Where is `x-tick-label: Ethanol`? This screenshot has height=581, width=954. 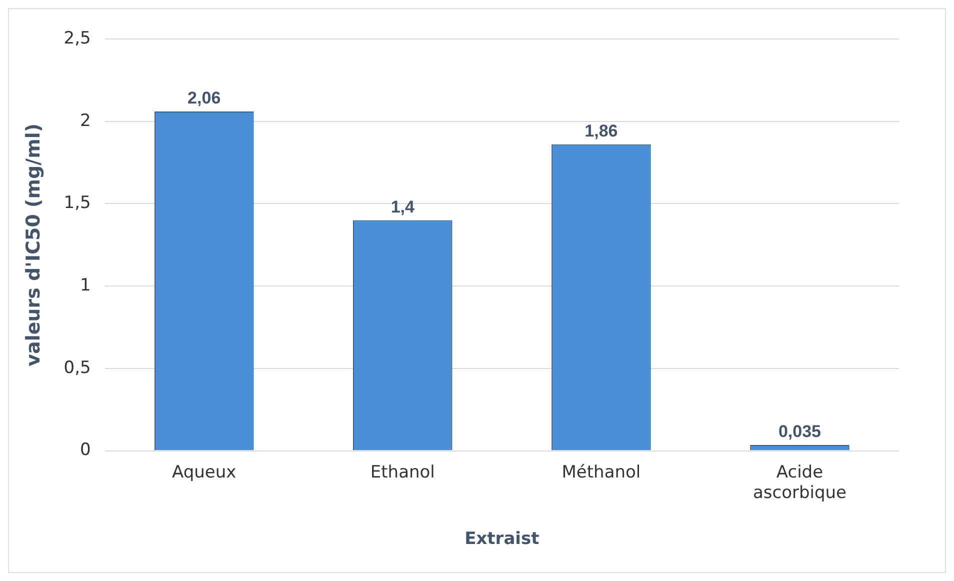
x-tick-label: Ethanol is located at coordinates (402, 472).